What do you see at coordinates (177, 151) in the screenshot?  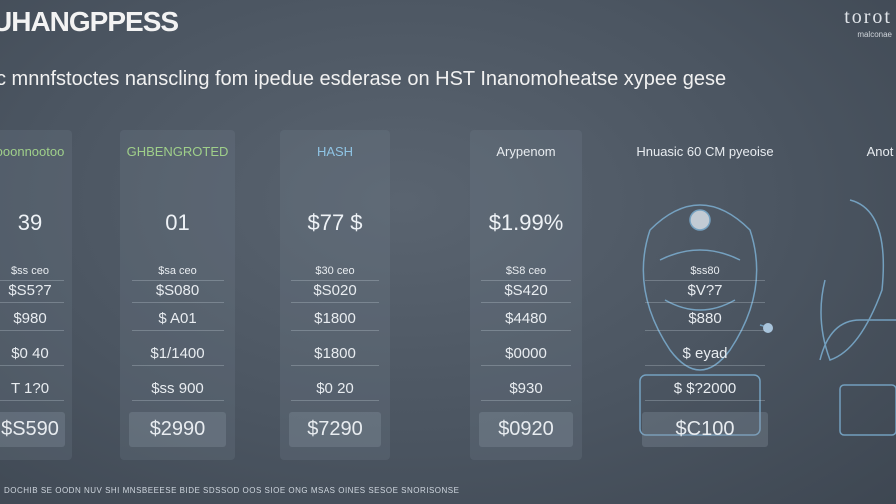 I see `column-header: GHBENGROTED` at bounding box center [177, 151].